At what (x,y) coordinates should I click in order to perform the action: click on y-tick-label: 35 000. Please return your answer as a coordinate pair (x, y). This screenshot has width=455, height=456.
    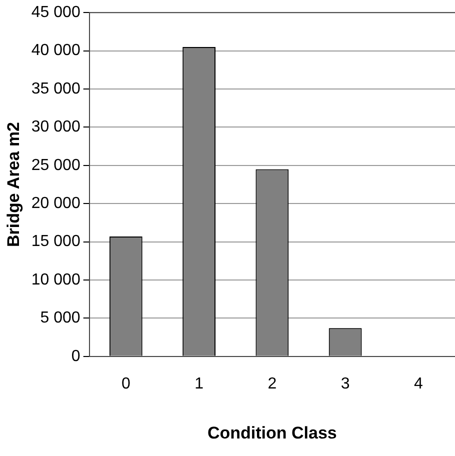
    Looking at the image, I should click on (55, 89).